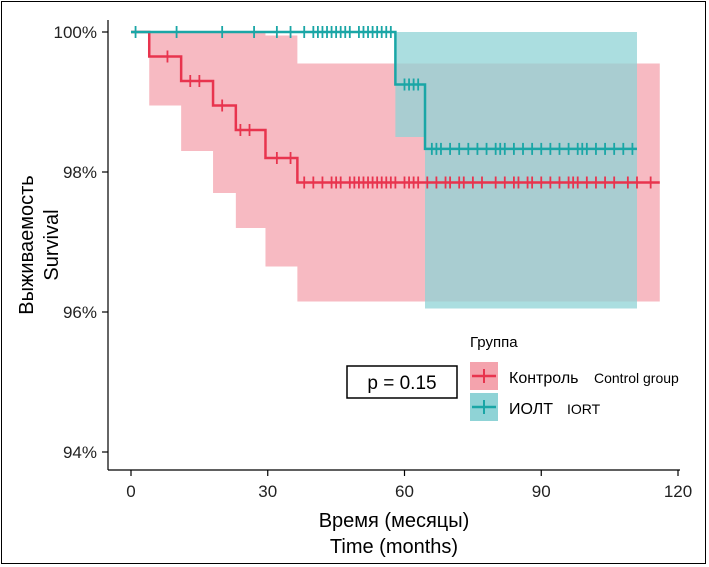 This screenshot has height=567, width=709. I want to click on y-axis-title-en: Survival, so click(52, 244).